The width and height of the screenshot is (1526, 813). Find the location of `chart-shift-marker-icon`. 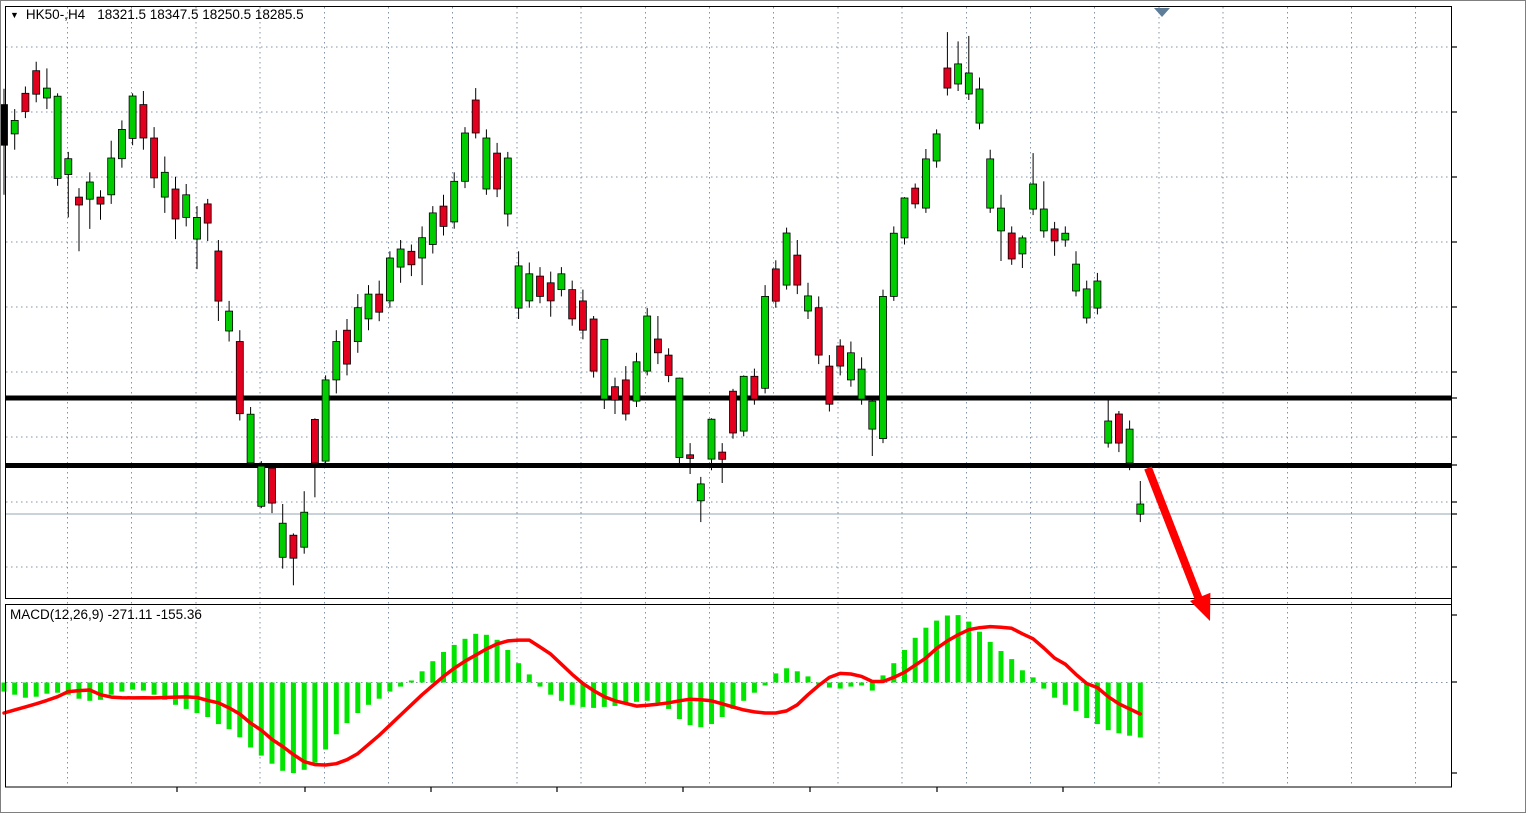

chart-shift-marker-icon is located at coordinates (1162, 12).